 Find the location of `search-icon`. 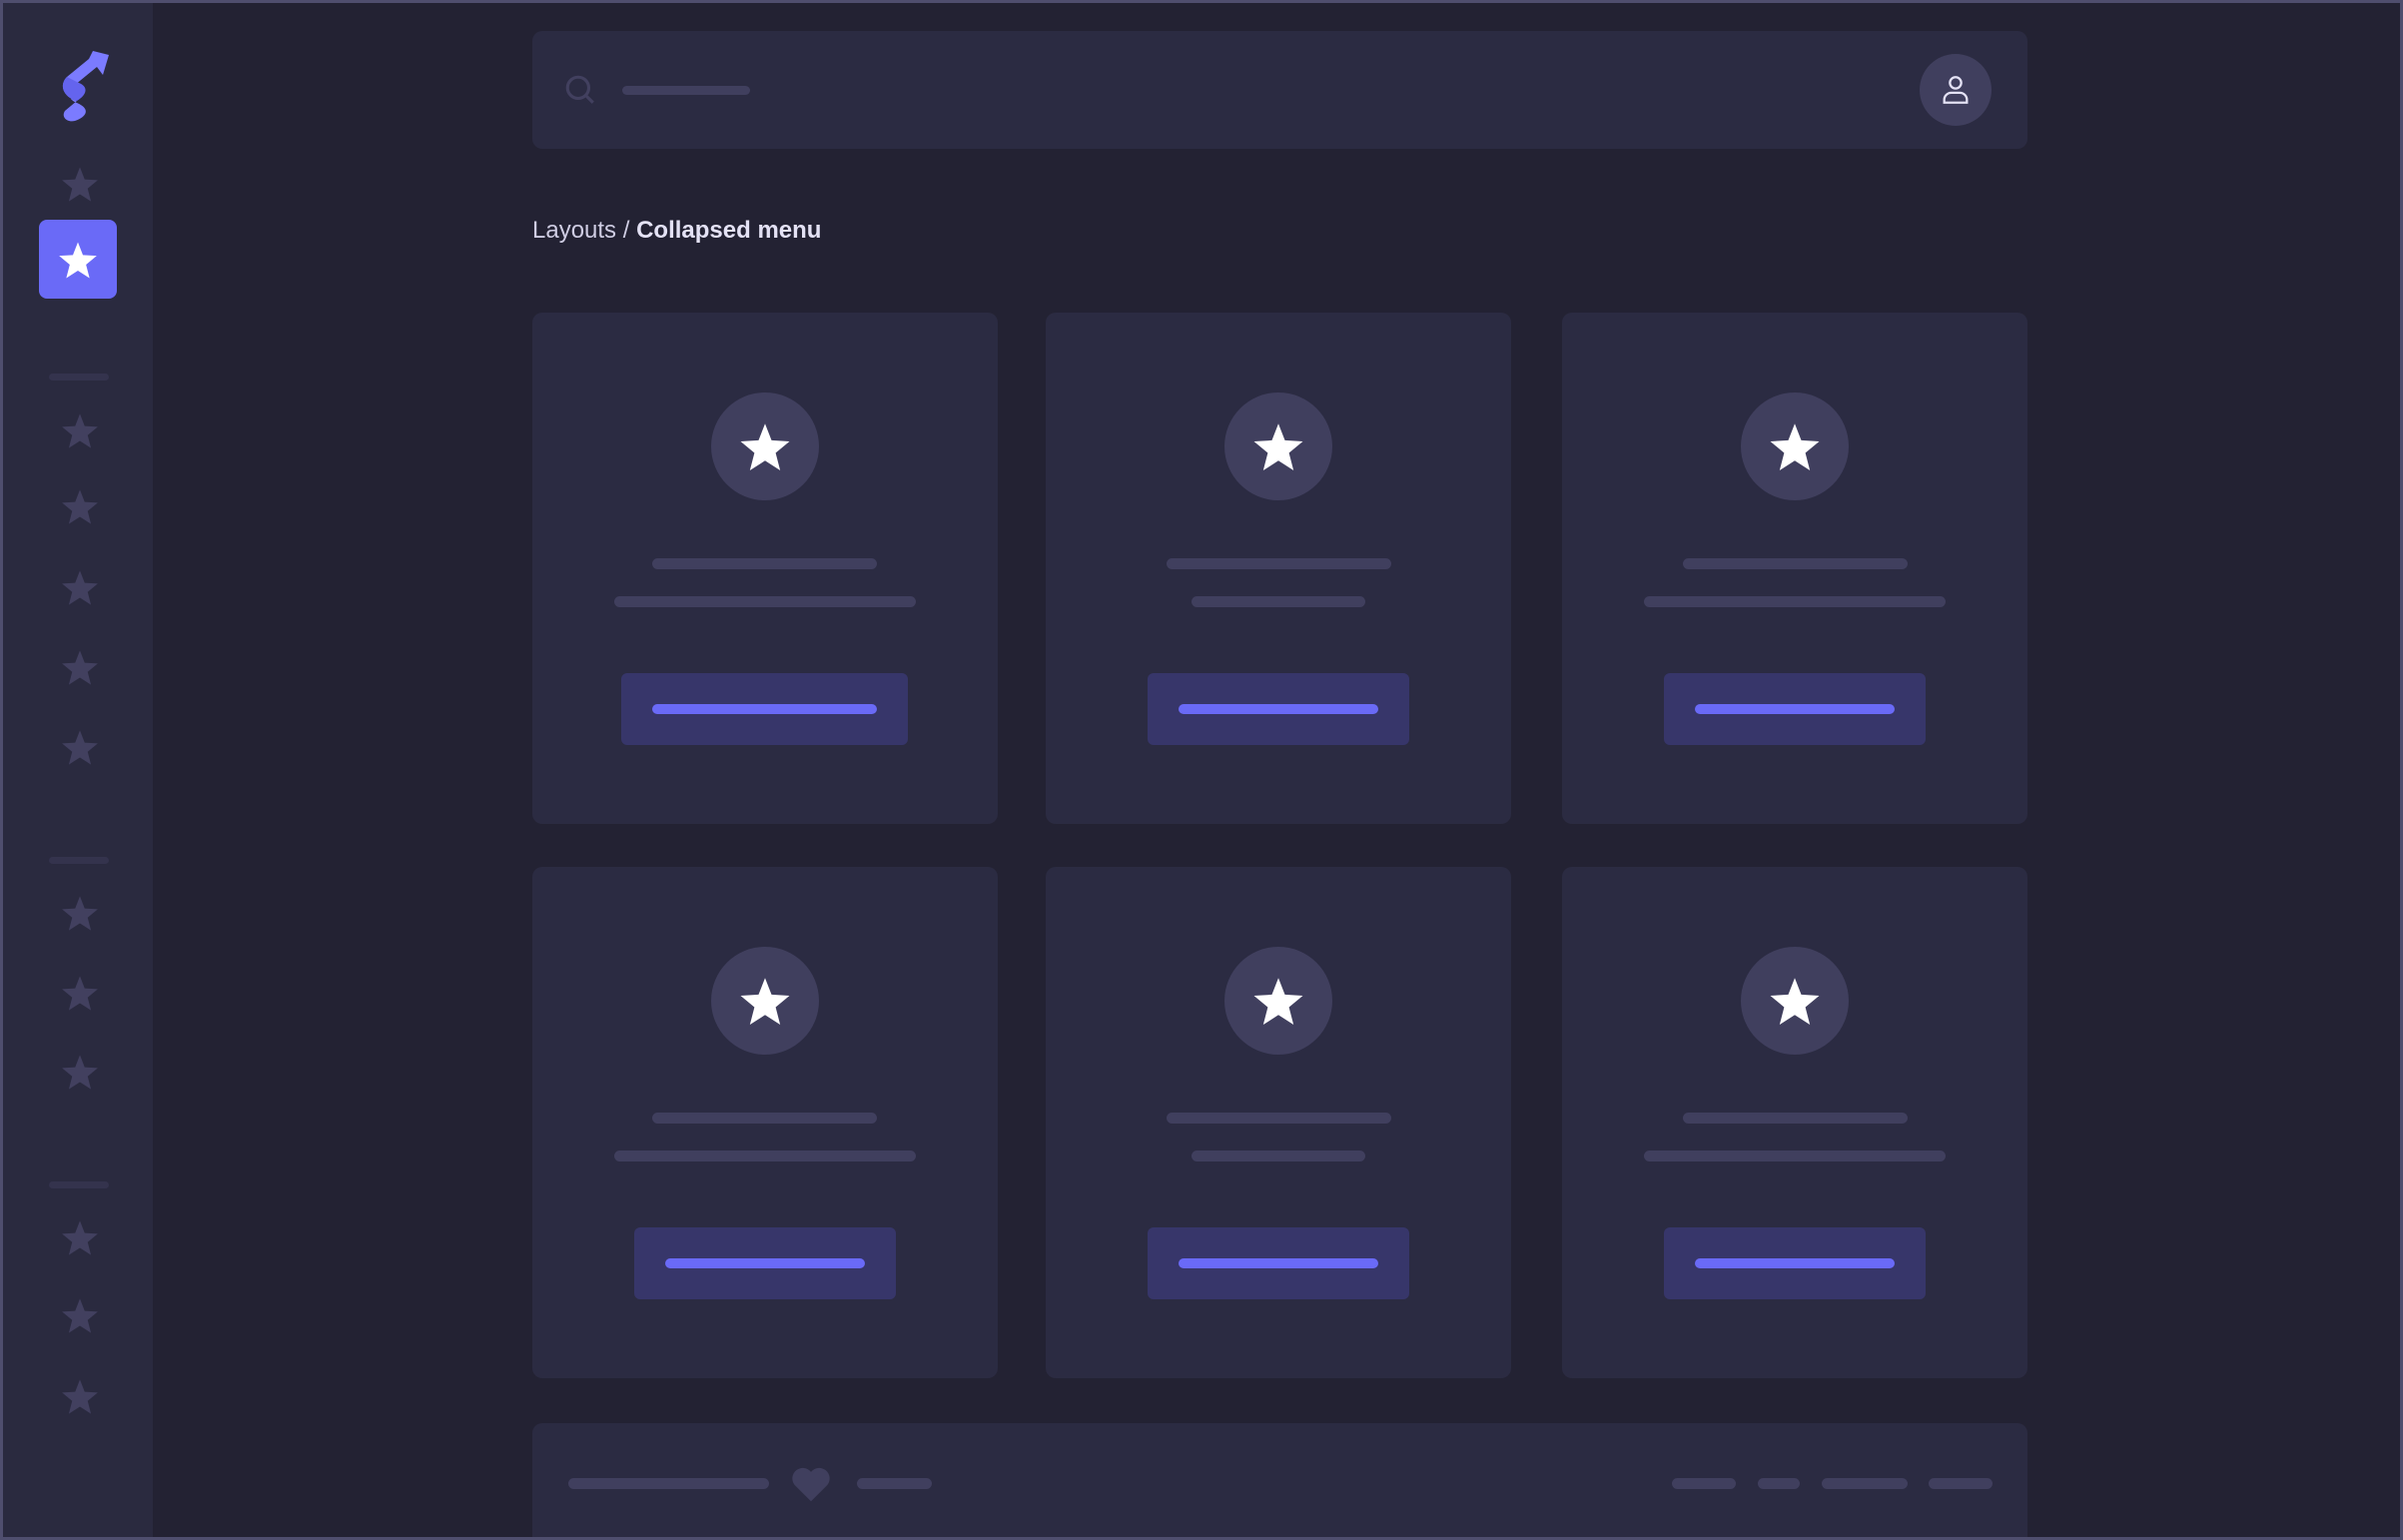

search-icon is located at coordinates (580, 90).